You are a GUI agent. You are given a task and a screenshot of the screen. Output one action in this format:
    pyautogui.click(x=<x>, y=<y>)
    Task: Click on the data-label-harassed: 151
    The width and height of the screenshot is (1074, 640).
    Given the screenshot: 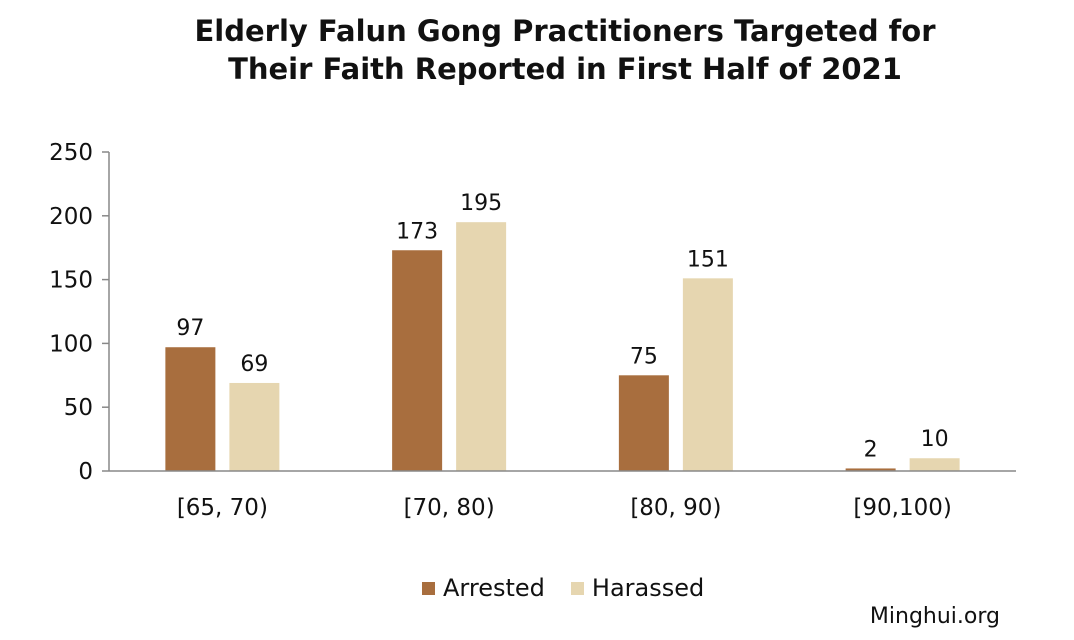 What is the action you would take?
    pyautogui.click(x=708, y=259)
    